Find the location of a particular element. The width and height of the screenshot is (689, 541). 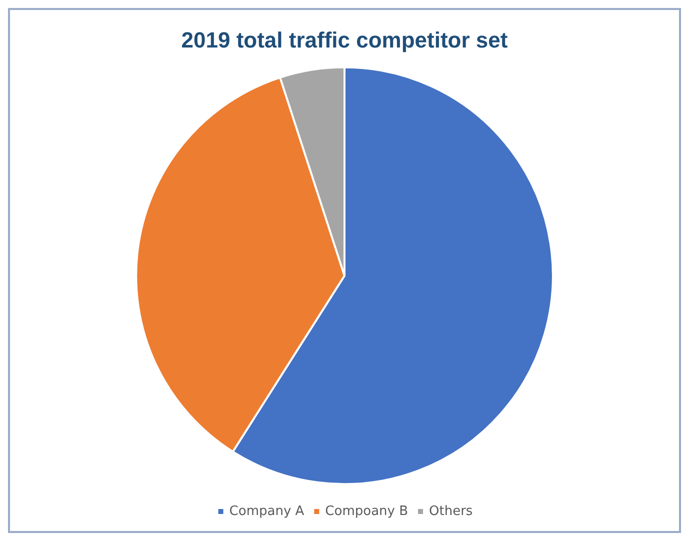

legend-label: Company A is located at coordinates (266, 511).